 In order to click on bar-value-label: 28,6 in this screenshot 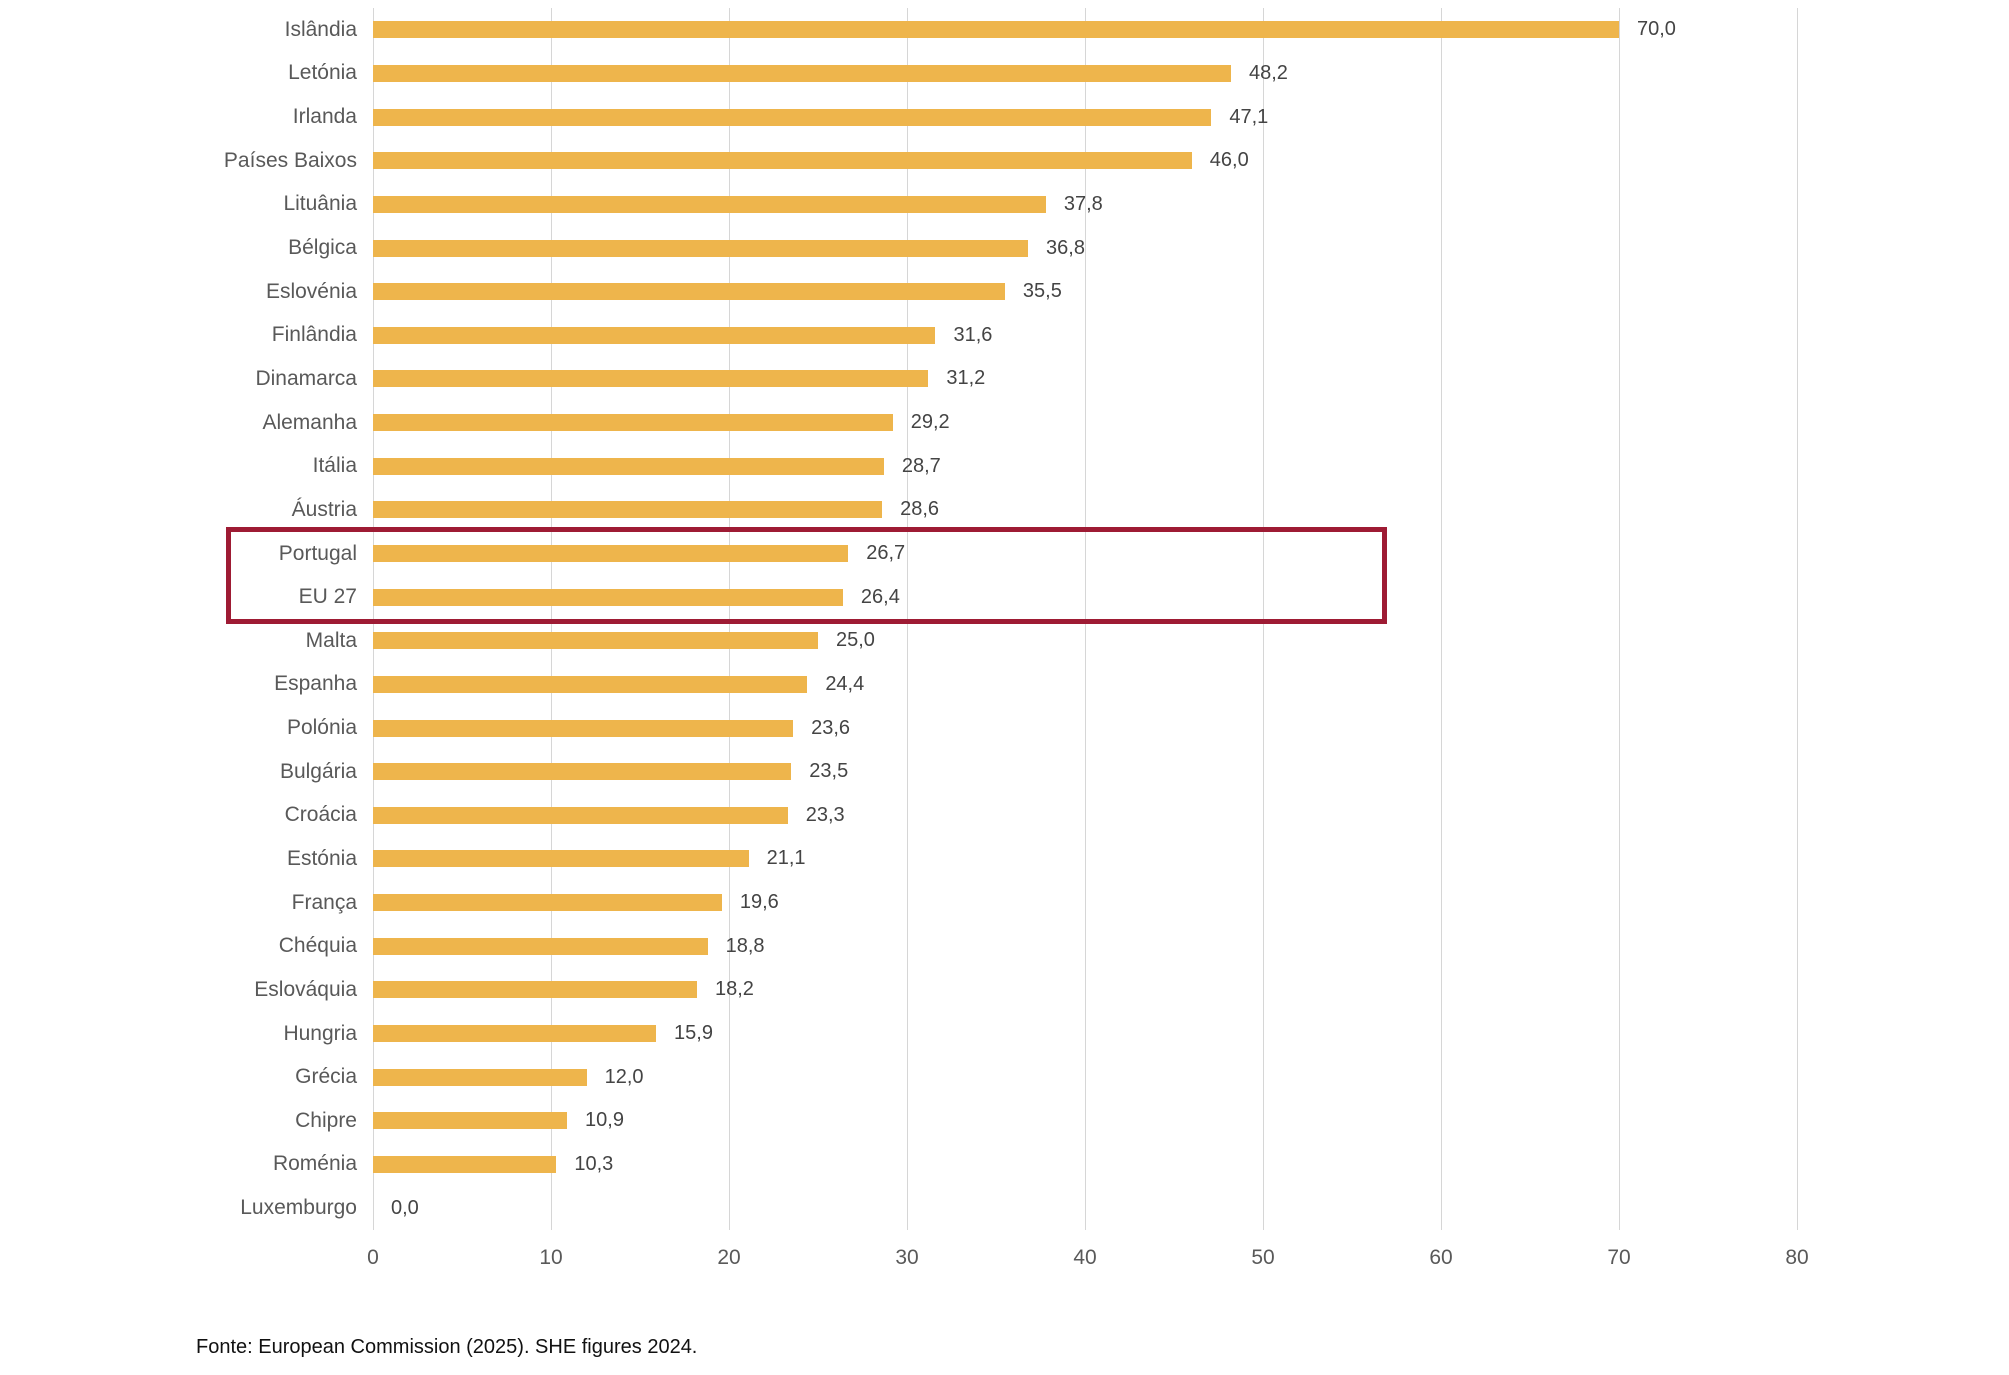, I will do `click(920, 509)`.